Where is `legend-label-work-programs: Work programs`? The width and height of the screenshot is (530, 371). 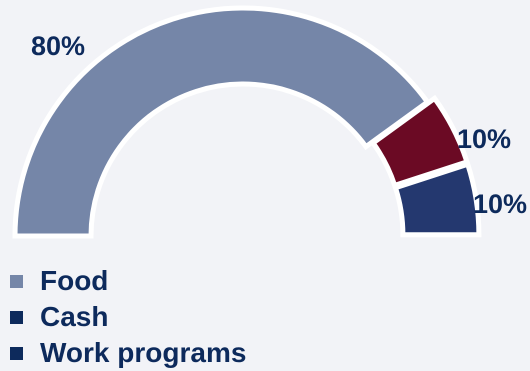
legend-label-work-programs: Work programs is located at coordinates (143, 353).